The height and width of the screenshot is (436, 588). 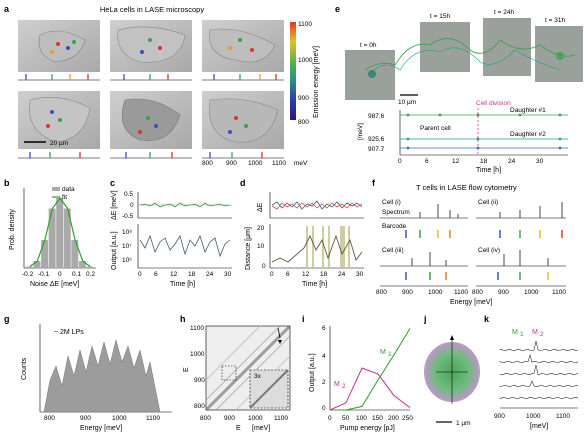 I want to click on c-ytick-2: 0, so click(x=132, y=205).